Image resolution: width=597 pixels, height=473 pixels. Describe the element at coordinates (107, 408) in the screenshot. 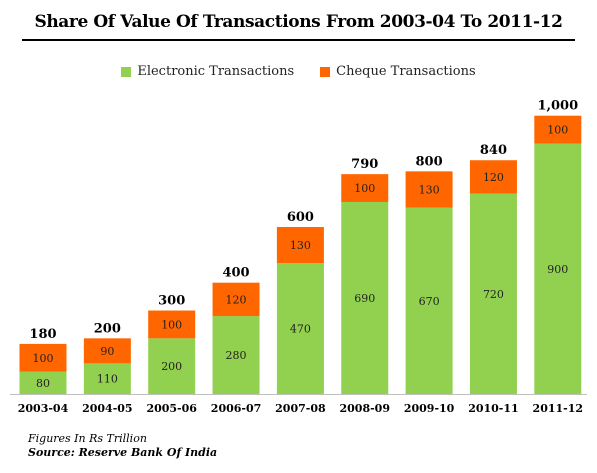

I see `x-tick-label: 2004-05` at that location.